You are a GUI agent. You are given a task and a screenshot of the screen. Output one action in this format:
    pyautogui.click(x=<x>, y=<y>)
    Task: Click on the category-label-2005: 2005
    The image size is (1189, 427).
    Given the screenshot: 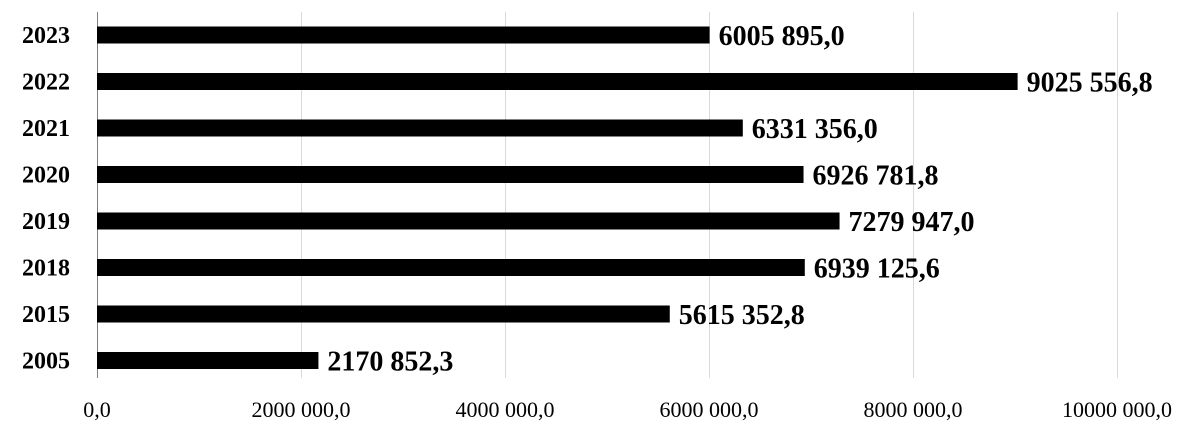 What is the action you would take?
    pyautogui.click(x=46, y=362)
    